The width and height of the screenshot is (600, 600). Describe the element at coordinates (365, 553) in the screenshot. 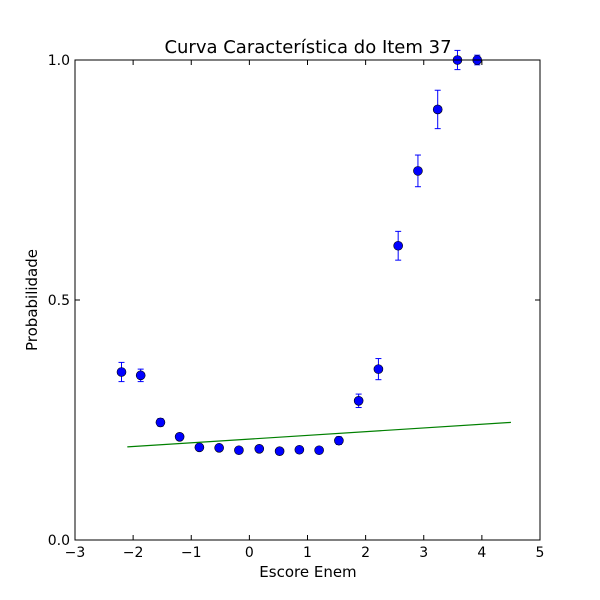

I see `x-tick-label: 2` at that location.